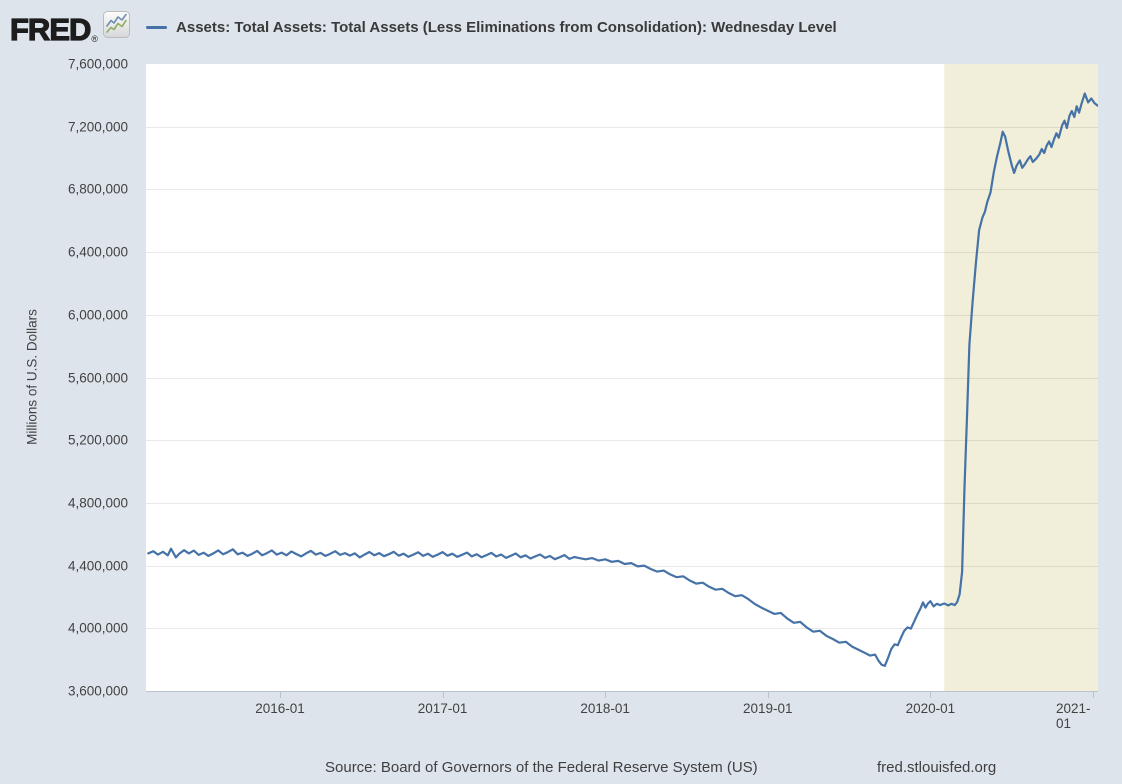 The height and width of the screenshot is (784, 1122). Describe the element at coordinates (117, 26) in the screenshot. I see `sparkline-chart-icon` at that location.